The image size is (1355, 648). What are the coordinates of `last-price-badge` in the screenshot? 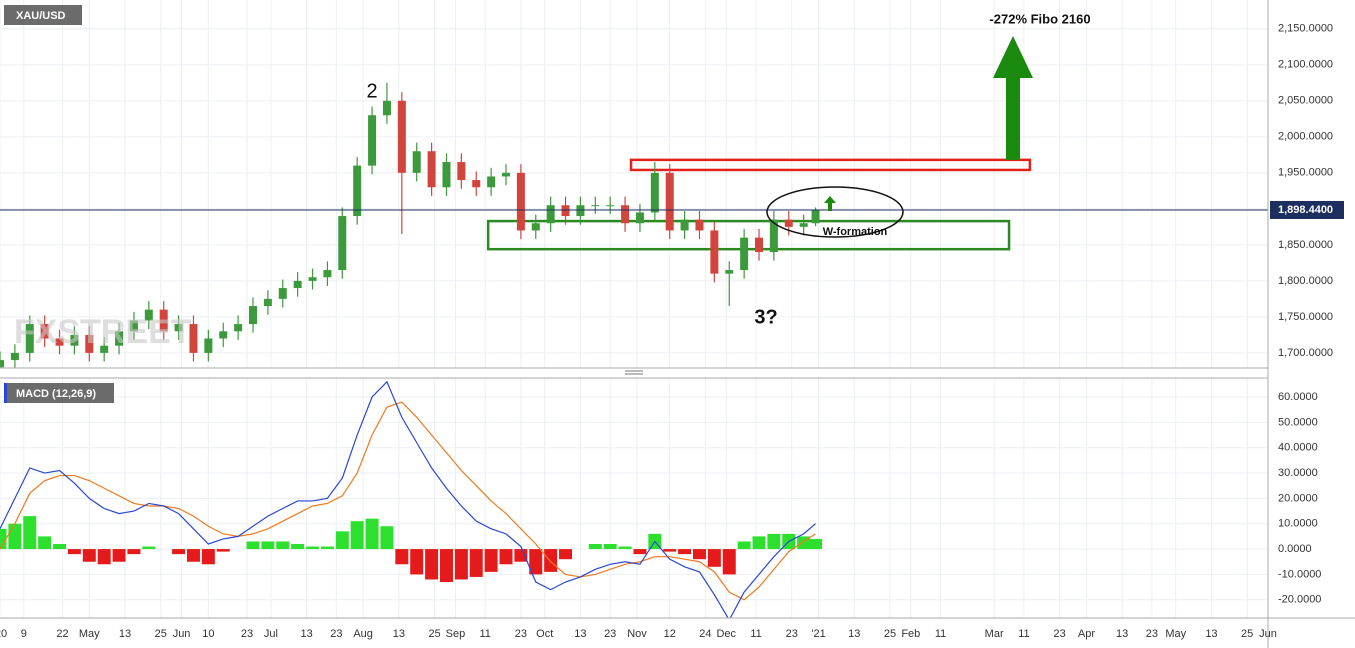 It's located at (1307, 209).